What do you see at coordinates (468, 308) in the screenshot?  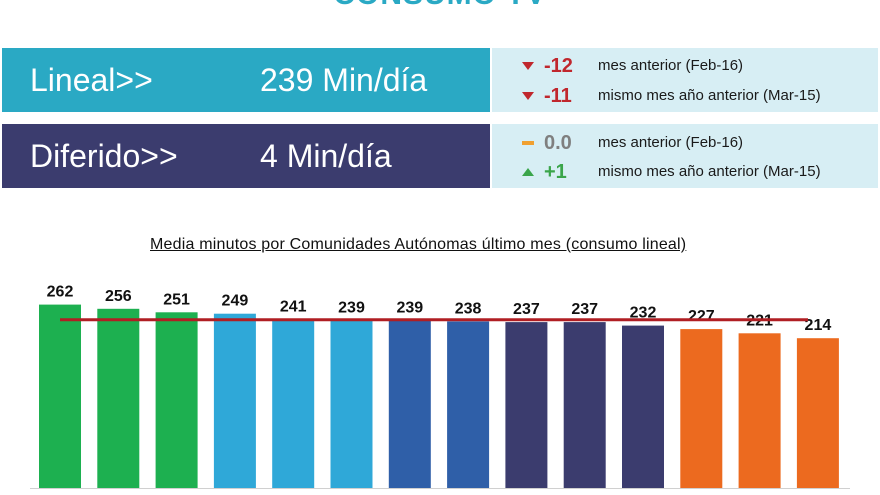 I see `bar-label-8: 238` at bounding box center [468, 308].